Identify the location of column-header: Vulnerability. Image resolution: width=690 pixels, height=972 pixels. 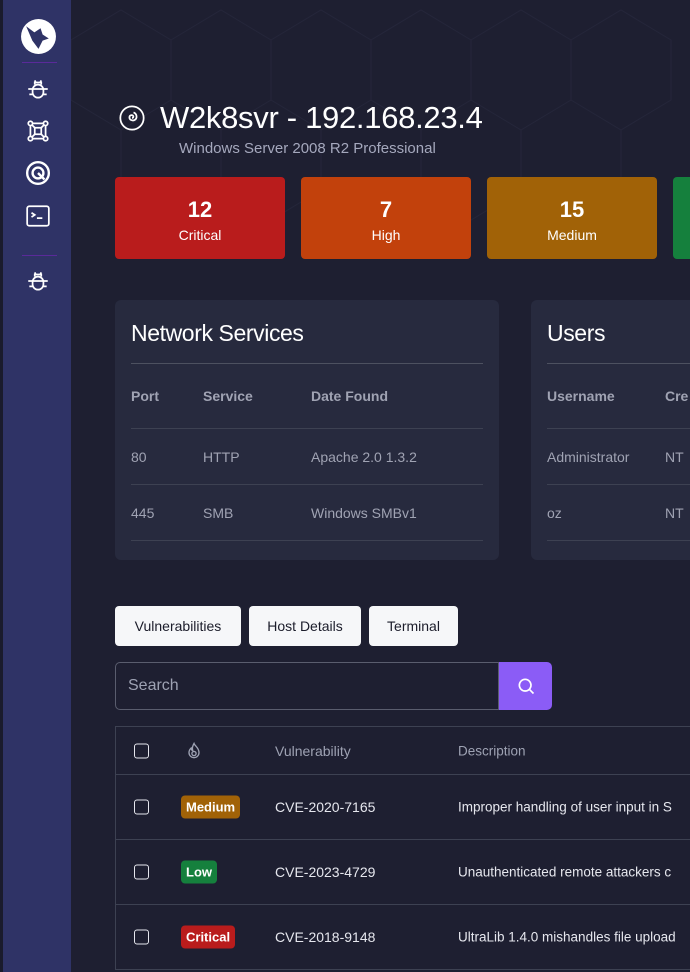
(313, 750).